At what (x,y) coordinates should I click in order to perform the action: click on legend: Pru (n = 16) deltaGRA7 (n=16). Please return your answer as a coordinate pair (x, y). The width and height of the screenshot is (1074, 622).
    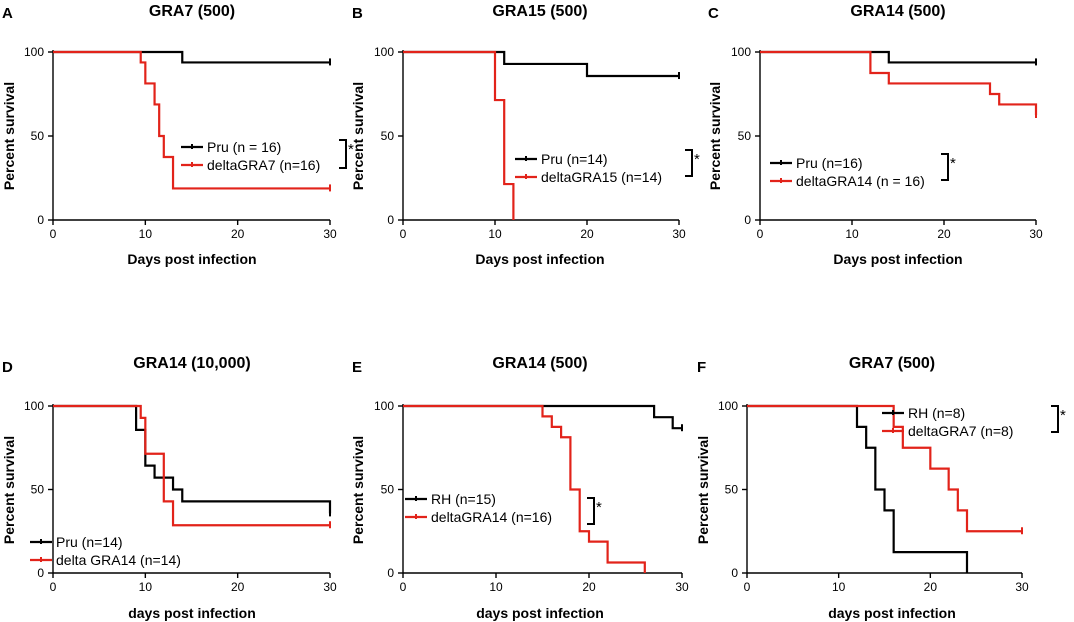
    Looking at the image, I should click on (250, 156).